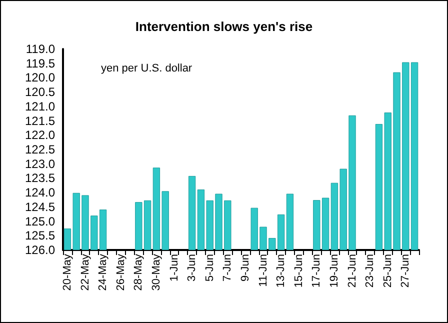 The image size is (448, 323). Describe the element at coordinates (41, 63) in the screenshot. I see `y-tick-label: 119.5` at that location.